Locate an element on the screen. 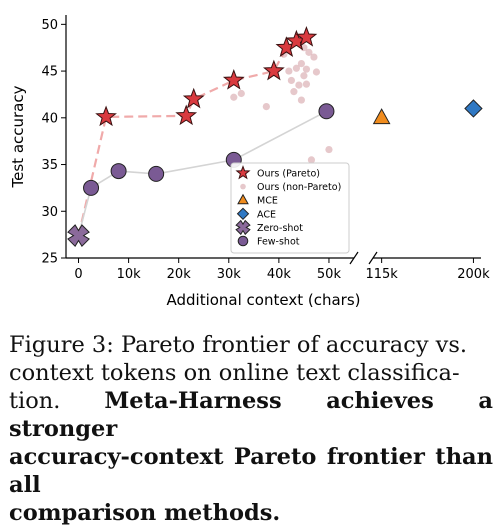 The width and height of the screenshot is (499, 527). legend-marker-shape is located at coordinates (243, 227).